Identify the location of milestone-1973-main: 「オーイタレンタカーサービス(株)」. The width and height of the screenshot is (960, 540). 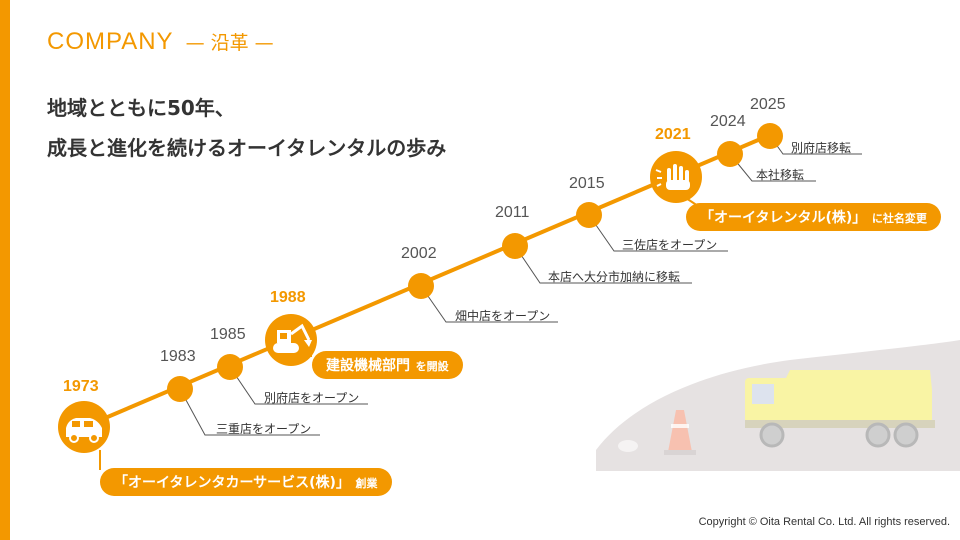
(232, 483).